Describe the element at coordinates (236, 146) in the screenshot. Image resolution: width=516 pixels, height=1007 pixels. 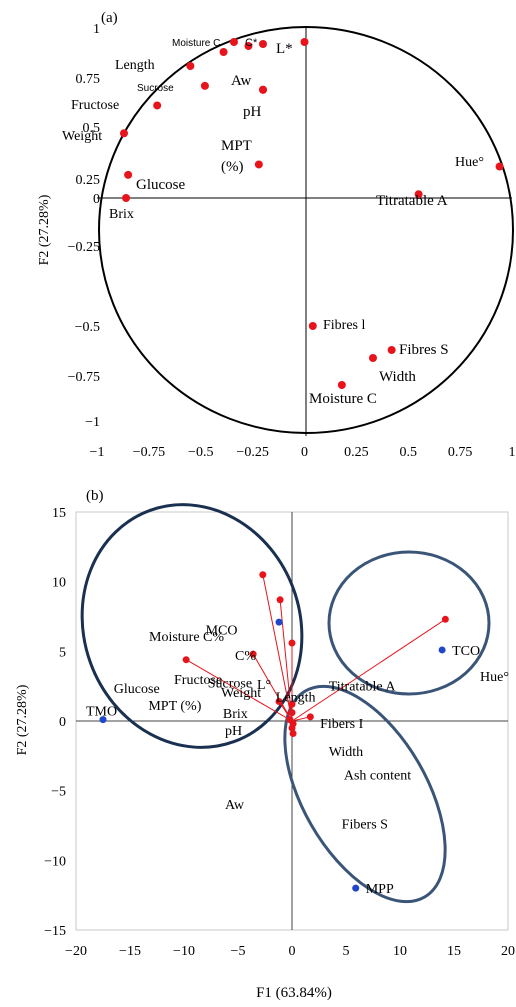
I see `label-mpt: MPT` at that location.